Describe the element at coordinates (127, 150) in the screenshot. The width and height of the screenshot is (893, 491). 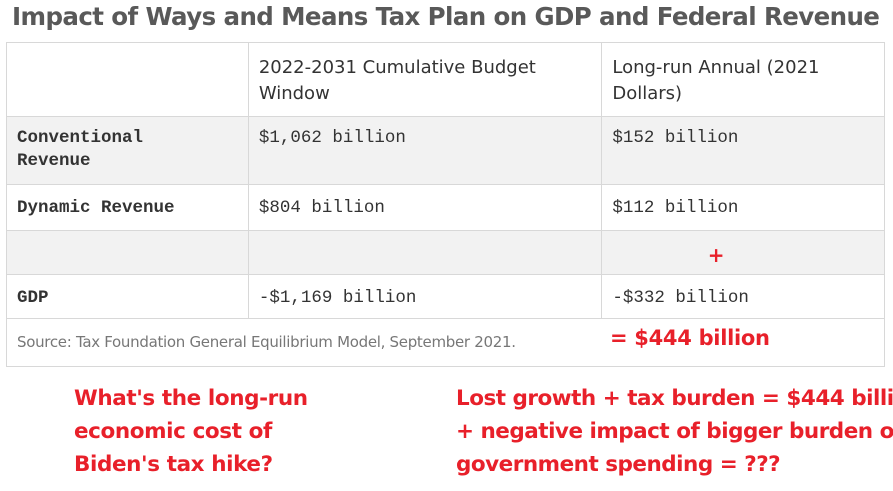
I see `row-label-cell: Conventional Revenue` at that location.